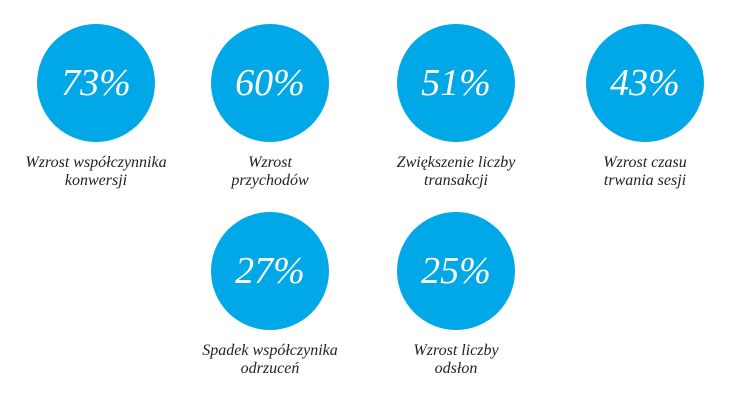  I want to click on stat-value: 43%, so click(645, 83).